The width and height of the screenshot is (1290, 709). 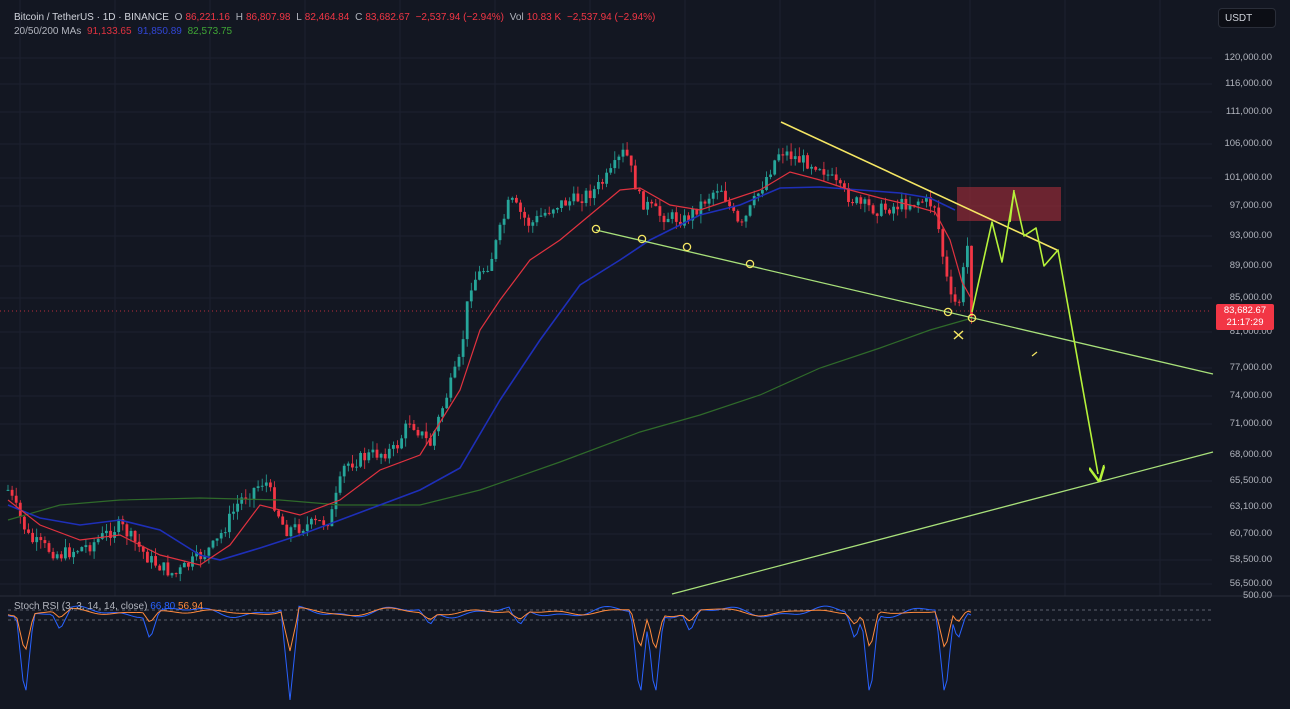 I want to click on currency-button: USDT, so click(x=1247, y=18).